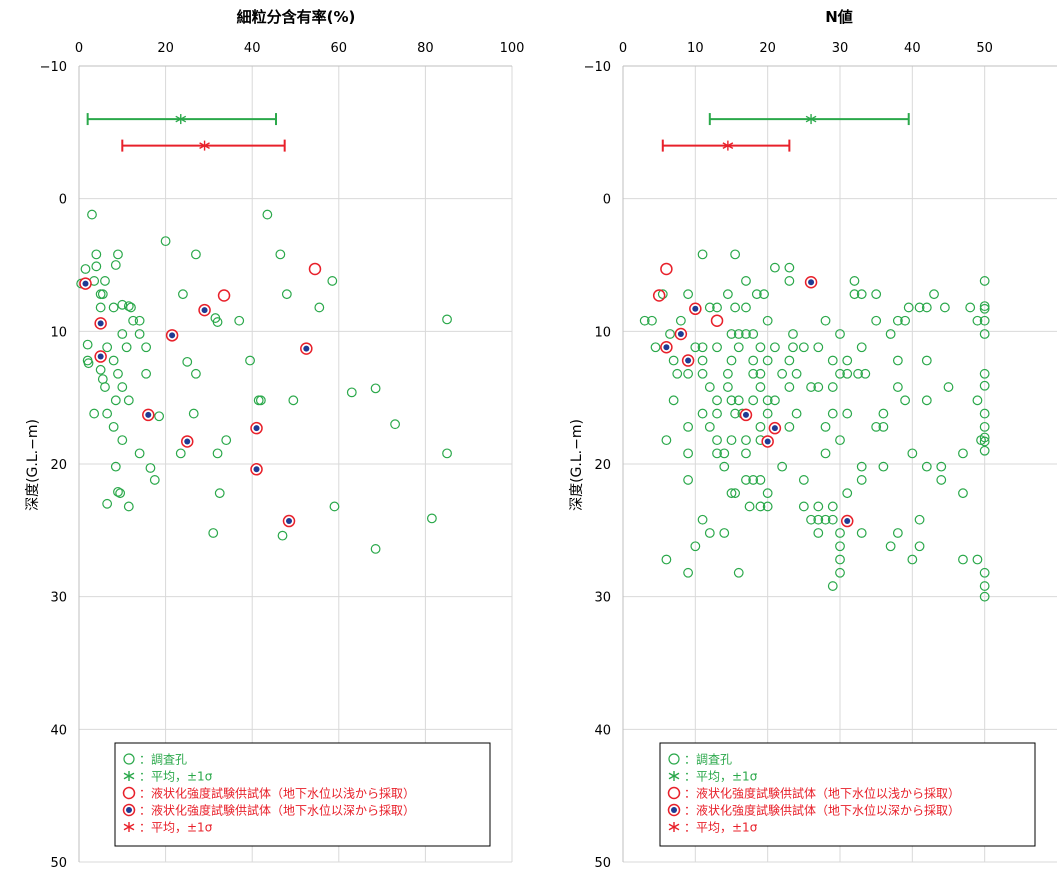 The image size is (1057, 871). Describe the element at coordinates (767, 48) in the screenshot. I see `x-tick-label: 20` at that location.